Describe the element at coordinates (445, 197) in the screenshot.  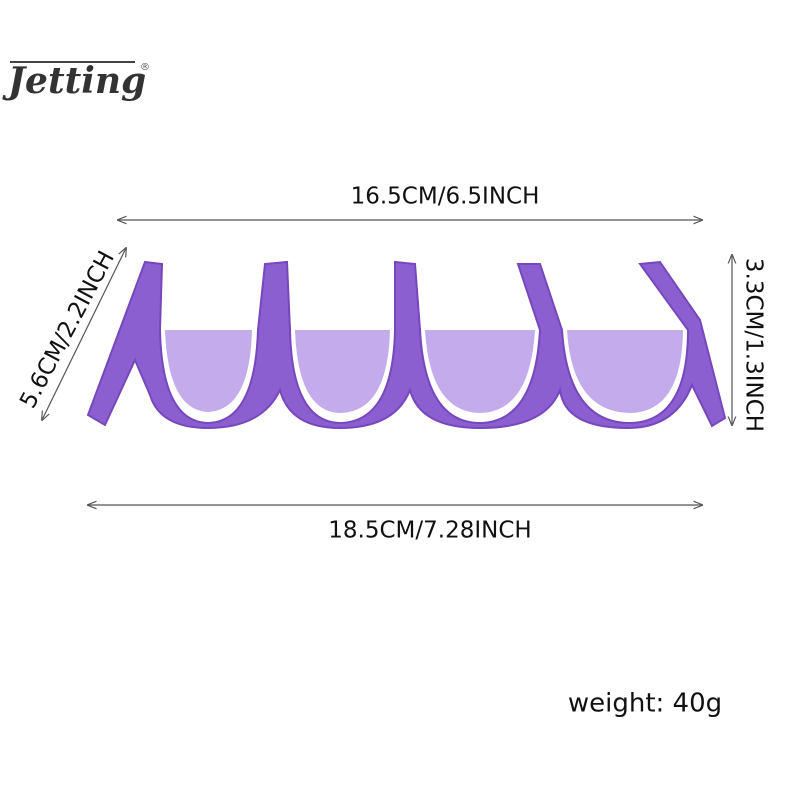
I see `top-dimension: 16.5CM/6.5INCH` at that location.